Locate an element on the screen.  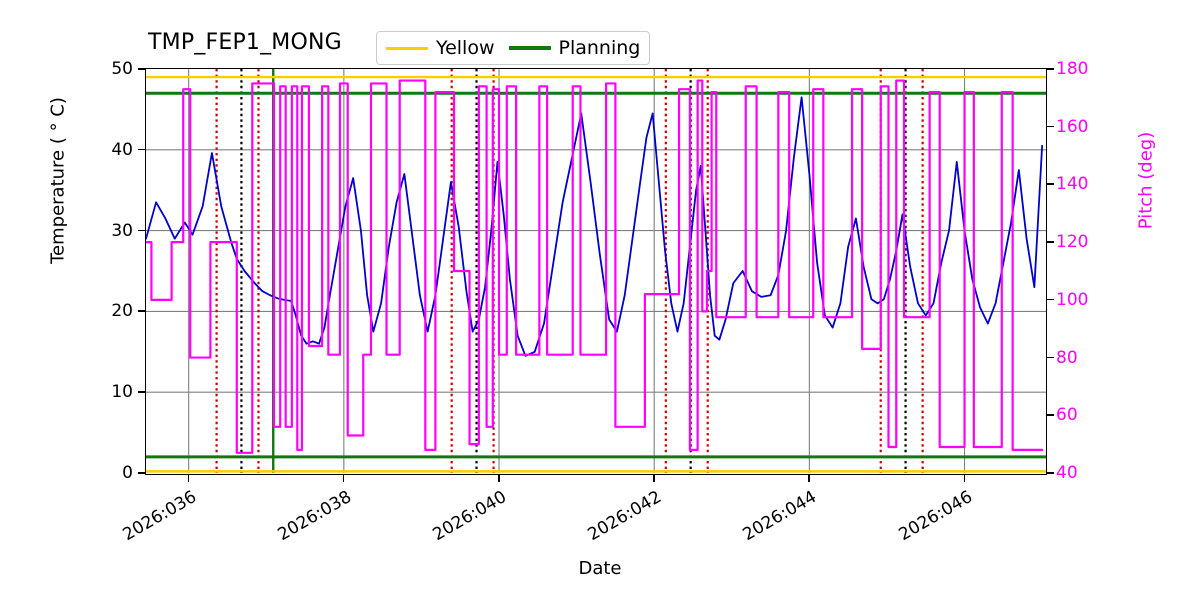
x-tick-label: 2026:036 is located at coordinates (159, 516).